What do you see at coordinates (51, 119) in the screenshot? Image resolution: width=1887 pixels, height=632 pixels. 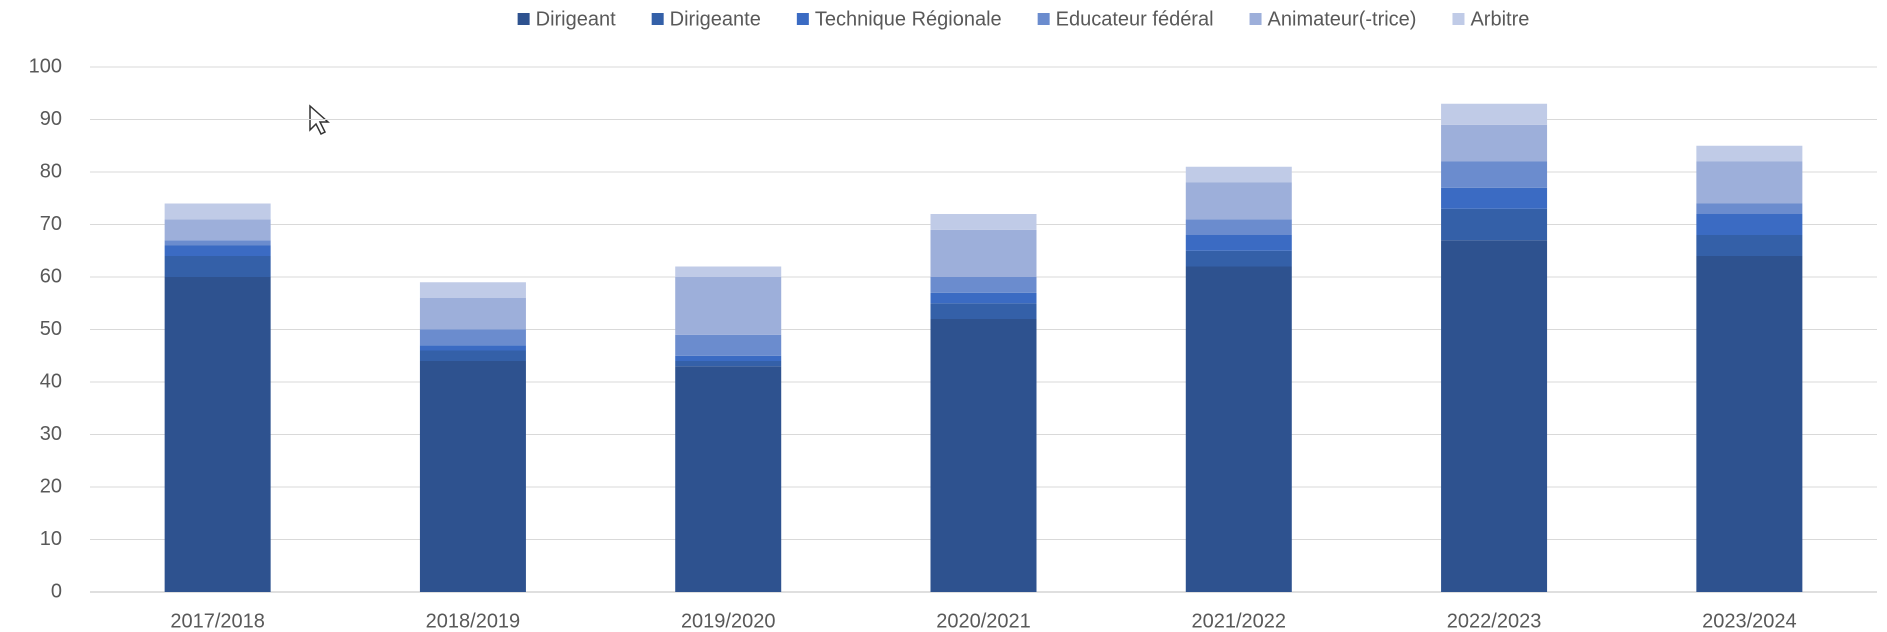 I see `y-tick-label: 90` at bounding box center [51, 119].